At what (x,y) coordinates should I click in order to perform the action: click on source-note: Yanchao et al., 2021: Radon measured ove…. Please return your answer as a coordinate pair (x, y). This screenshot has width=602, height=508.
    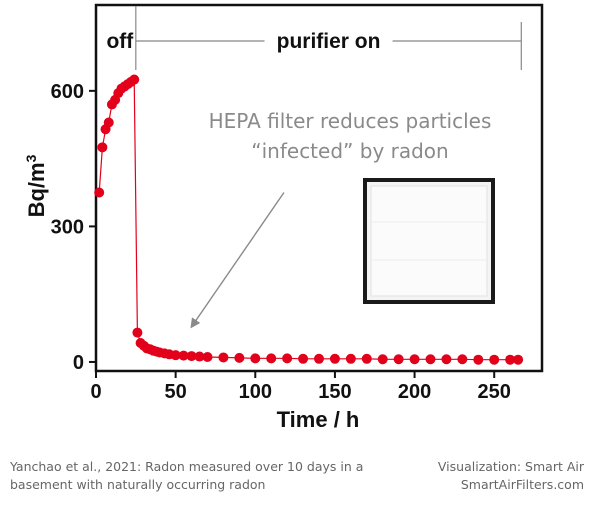
    Looking at the image, I should click on (200, 476).